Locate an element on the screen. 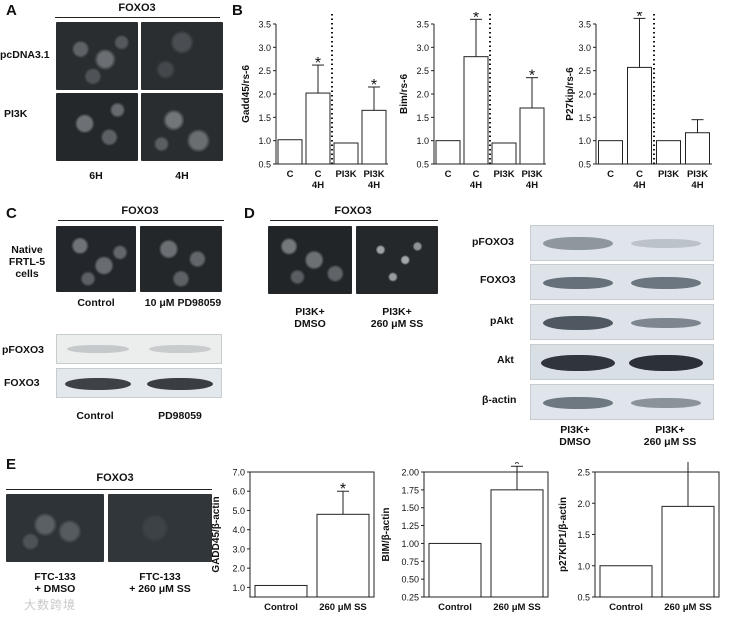 The image size is (730, 617). y-axis-label: Bim/rs-6 is located at coordinates (404, 94).